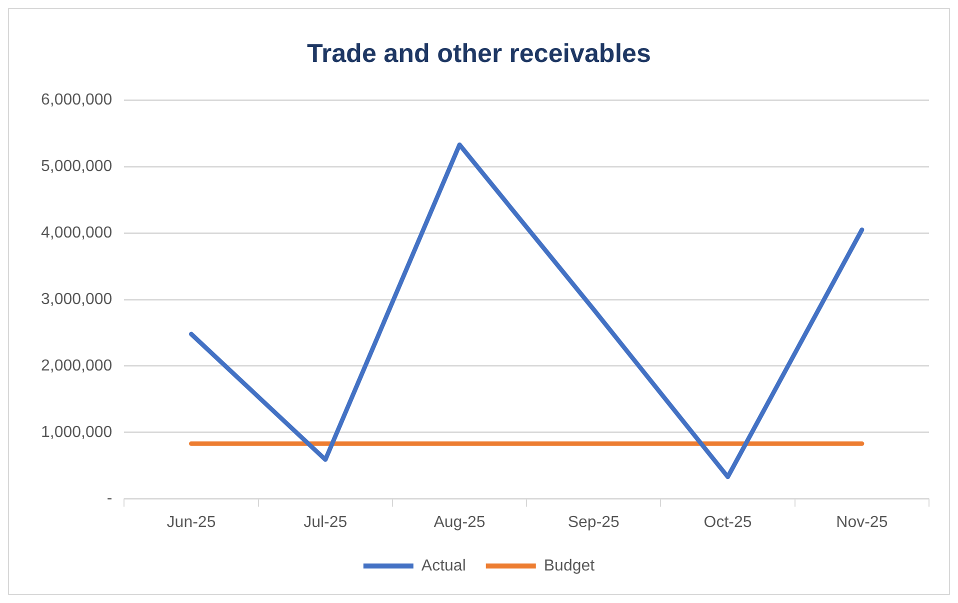 Image resolution: width=958 pixels, height=603 pixels. What do you see at coordinates (109, 499) in the screenshot?
I see `y-tick-label: -` at bounding box center [109, 499].